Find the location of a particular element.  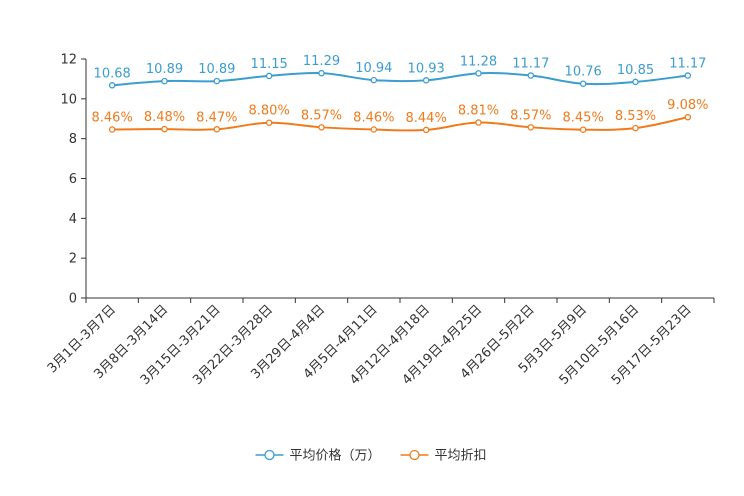

data-label: 8.44% is located at coordinates (426, 118).